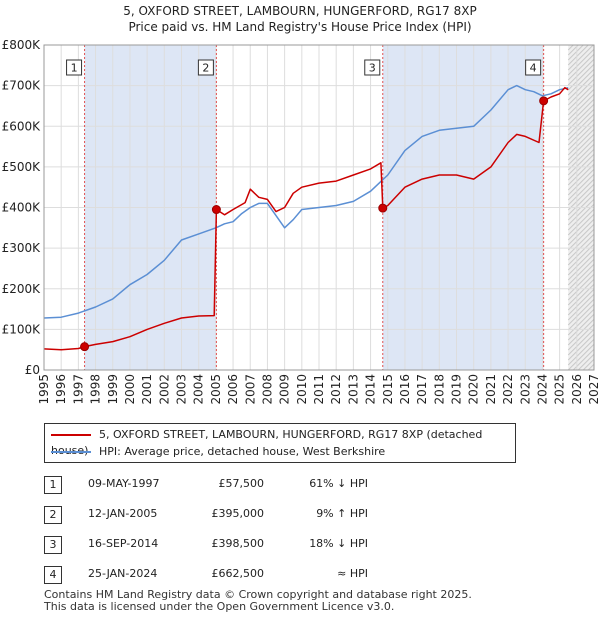 The height and width of the screenshot is (620, 600). I want to click on x-tick-label: 2008, so click(267, 389).